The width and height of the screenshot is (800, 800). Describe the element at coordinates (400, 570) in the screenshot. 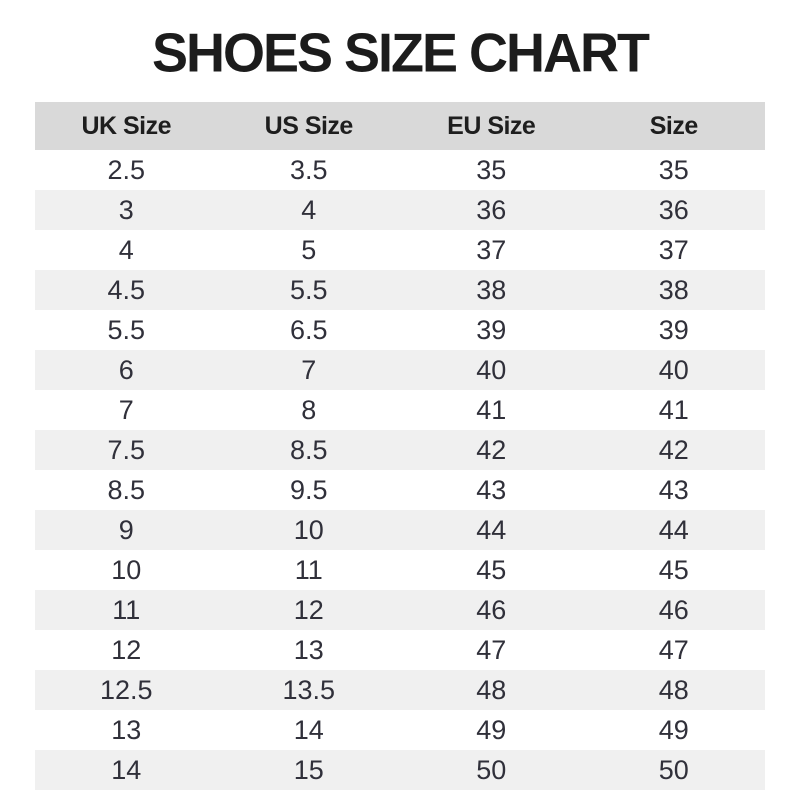

I see `table-row: 10 11 45 45` at that location.